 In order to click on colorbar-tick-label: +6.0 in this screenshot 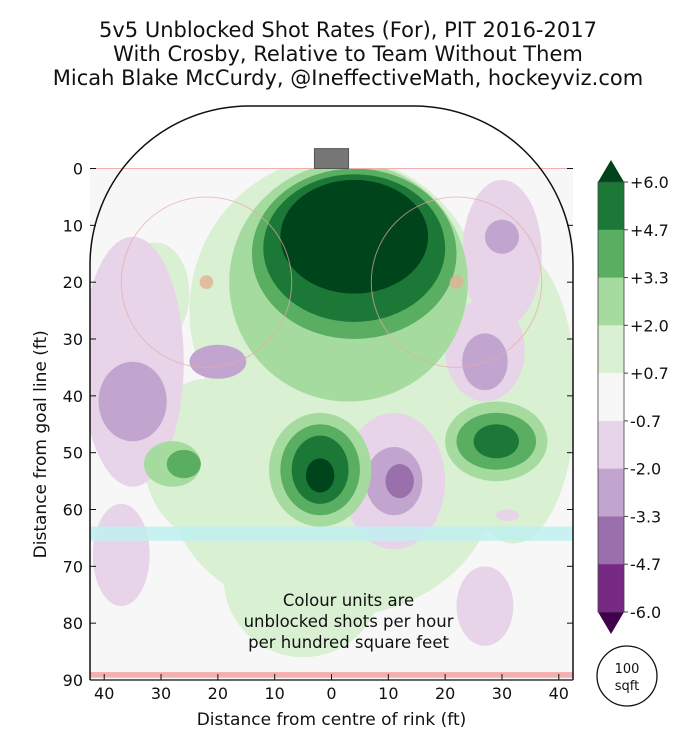, I will do `click(649, 182)`.